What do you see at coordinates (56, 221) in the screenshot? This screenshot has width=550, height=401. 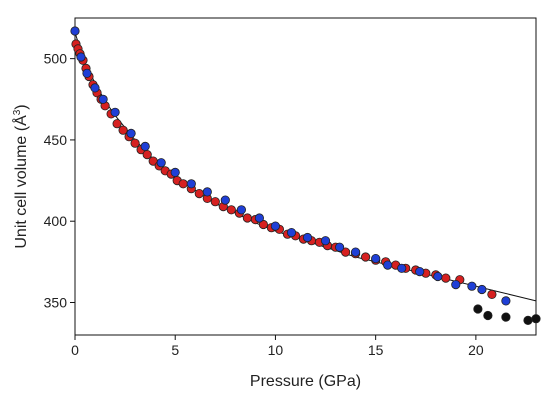 I see `y-tick-label: 400` at bounding box center [56, 221].